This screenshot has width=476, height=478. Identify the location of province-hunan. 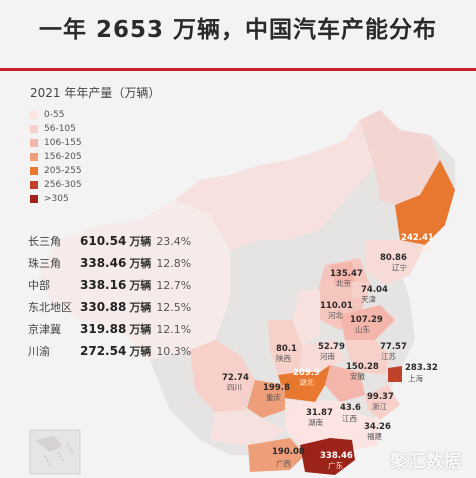
(307, 422).